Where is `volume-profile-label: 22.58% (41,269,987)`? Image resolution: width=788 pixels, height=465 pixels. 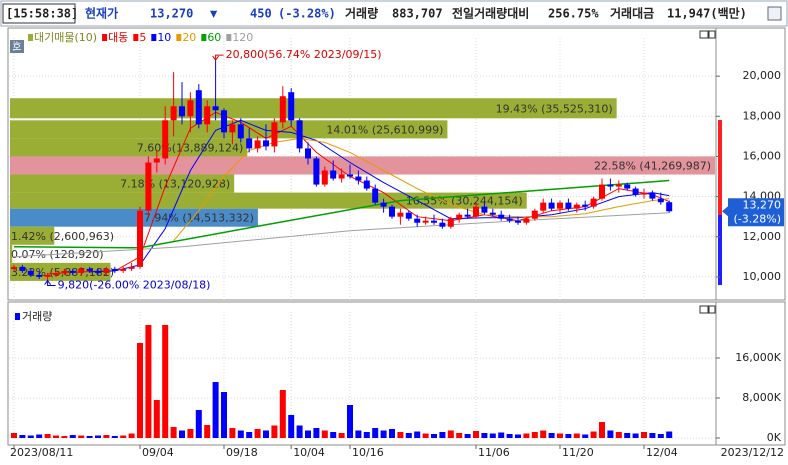
volume-profile-label: 22.58% (41,269,987) is located at coordinates (652, 165).